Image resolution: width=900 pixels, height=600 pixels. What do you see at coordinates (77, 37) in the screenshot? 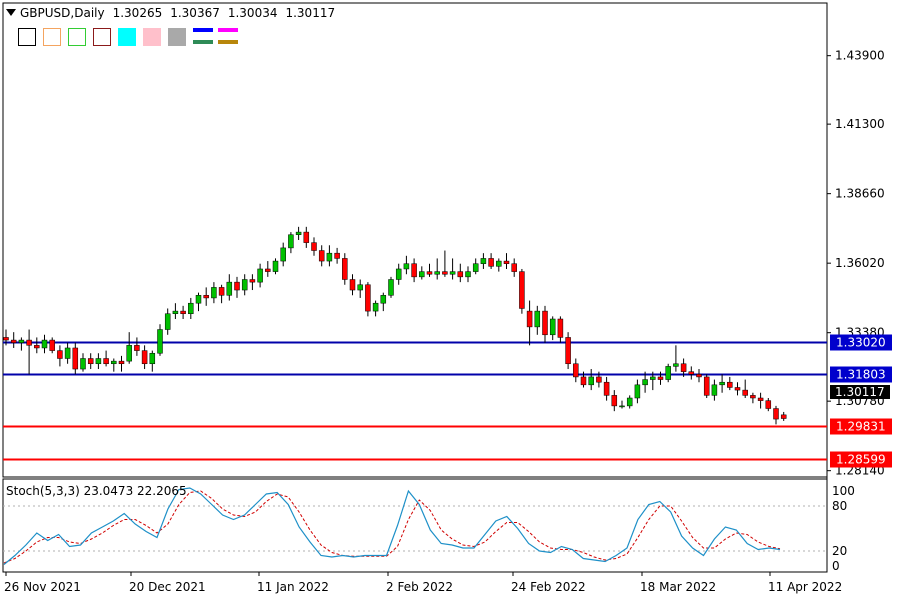
I see `frame-green-button` at bounding box center [77, 37].